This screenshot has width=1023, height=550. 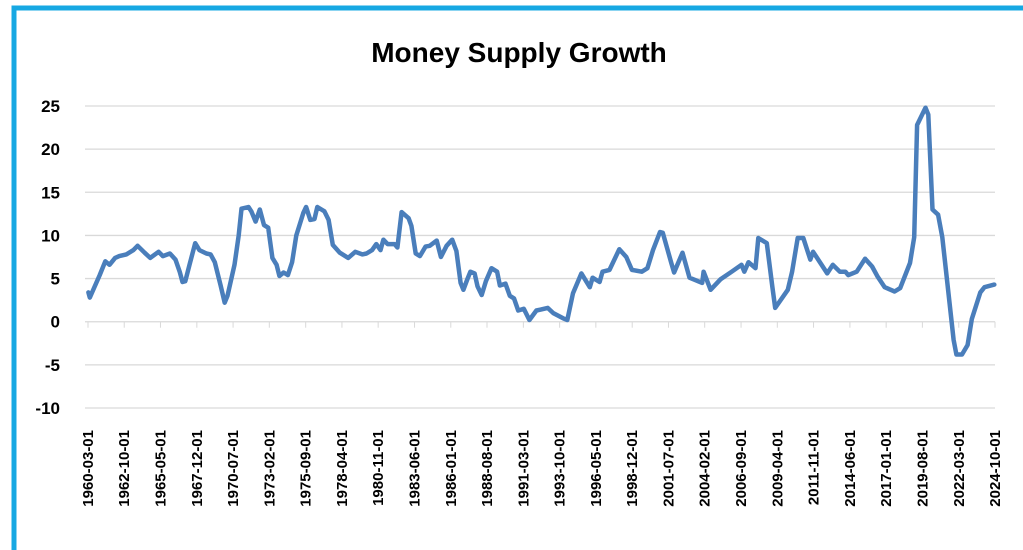 I want to click on y-tick-label: 0, so click(x=55, y=322).